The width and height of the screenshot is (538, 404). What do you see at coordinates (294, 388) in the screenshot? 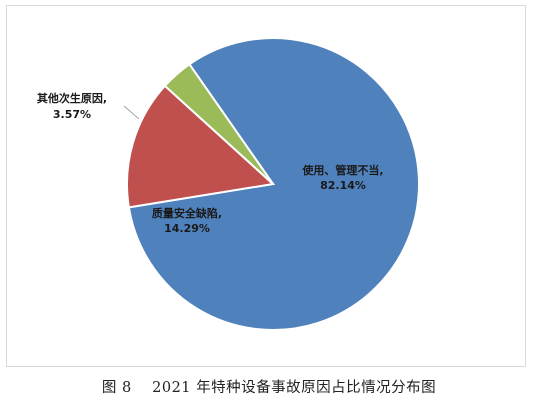
I see `figure-title: 2021 年特种设备事故原因占比情况分布图` at bounding box center [294, 388].